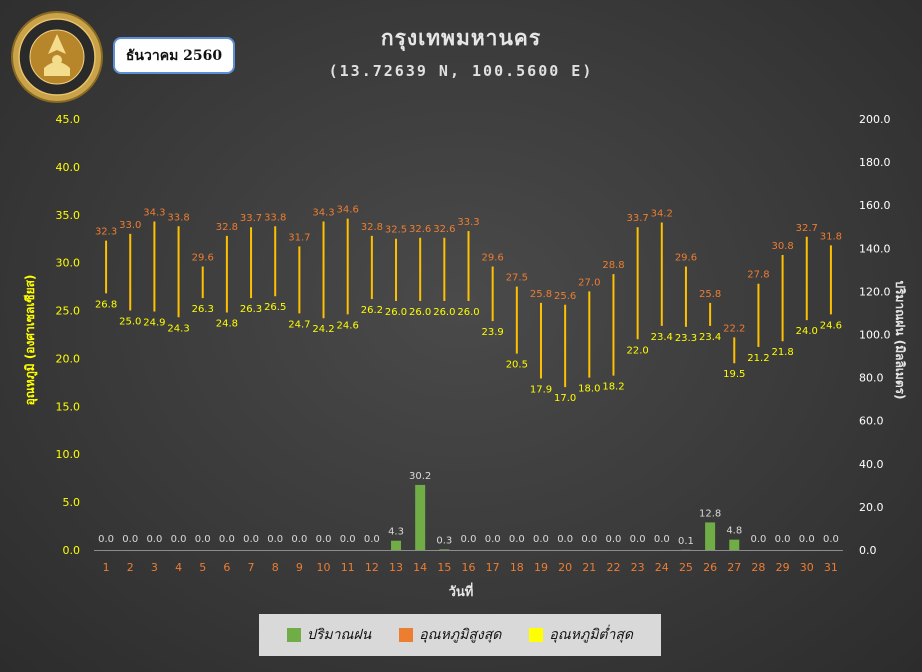  Describe the element at coordinates (686, 338) in the screenshot. I see `min-temp-label: 23.3` at that location.